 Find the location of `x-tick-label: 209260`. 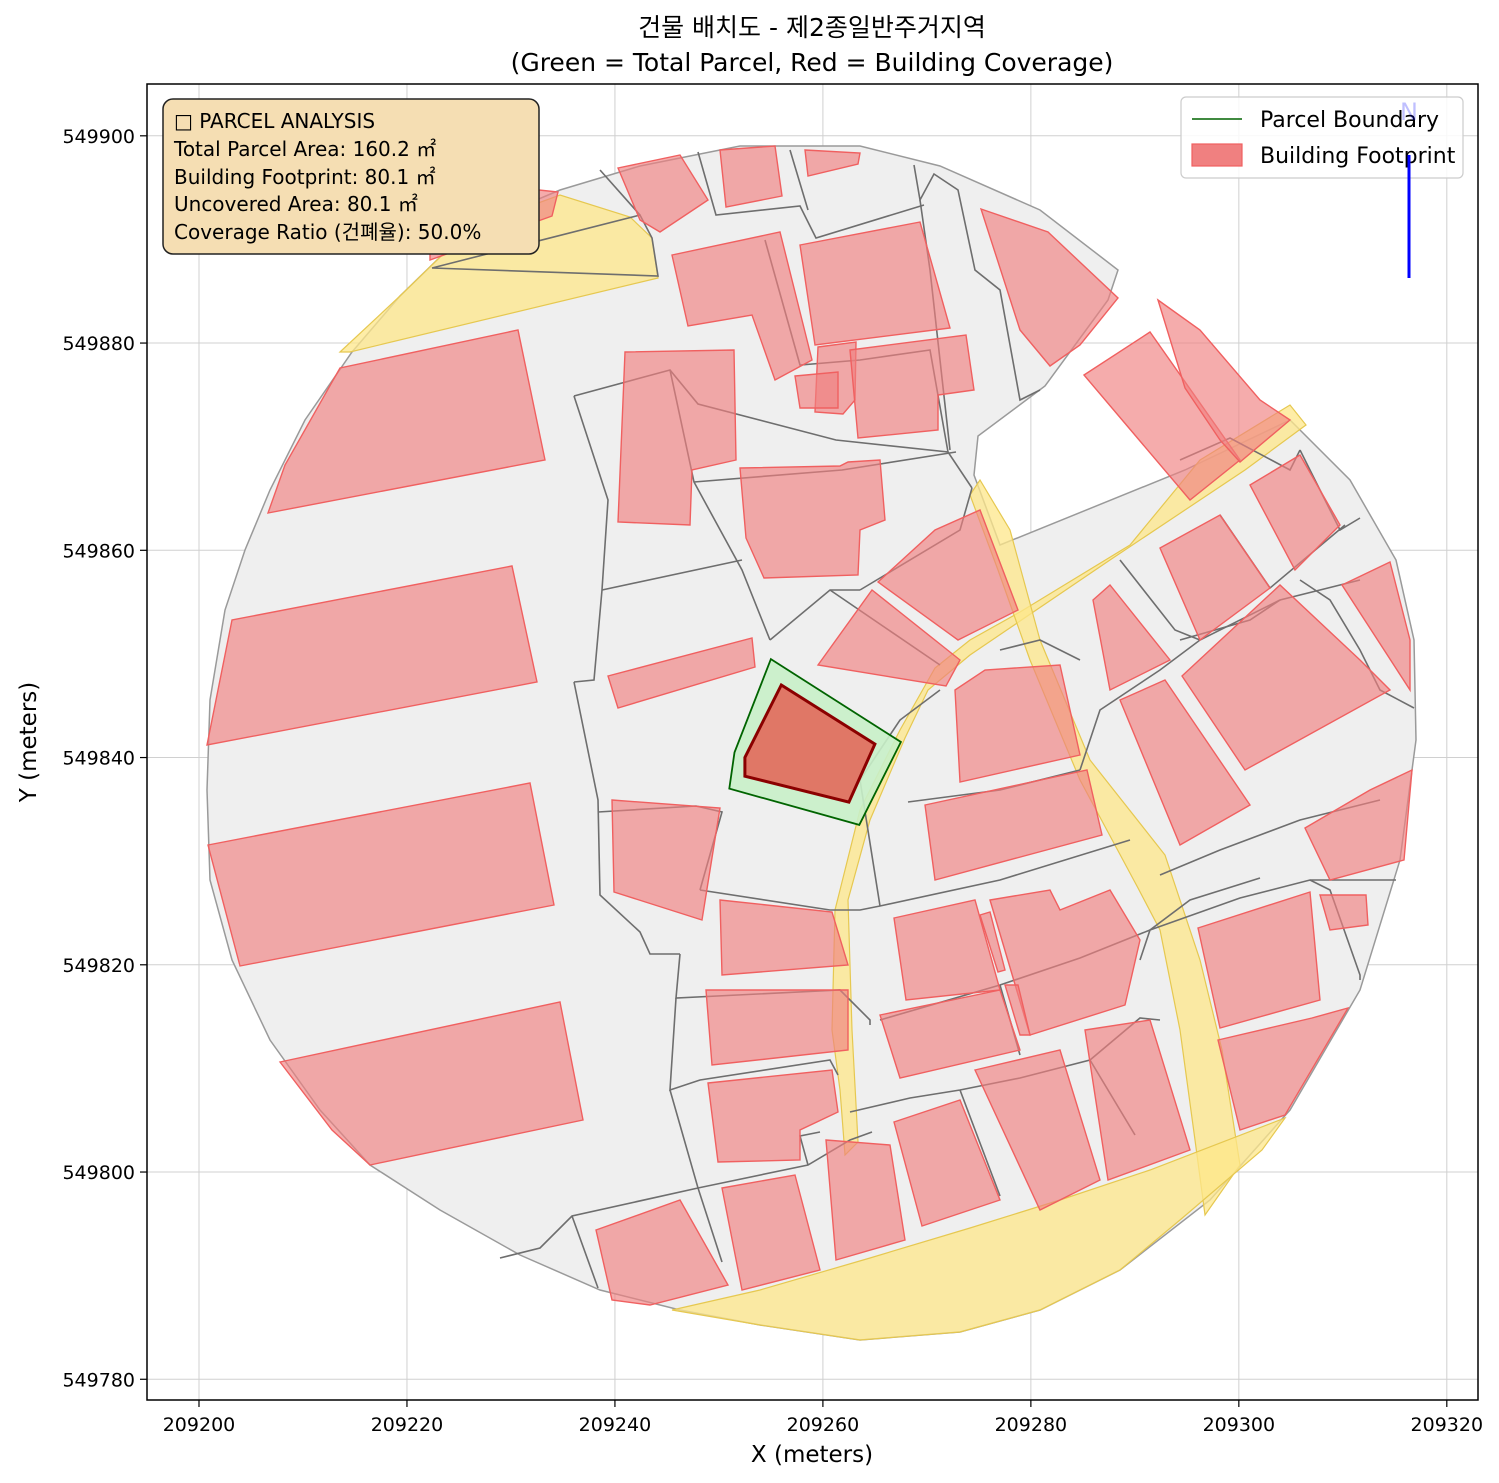

x-tick-label: 209260 is located at coordinates (823, 1425).